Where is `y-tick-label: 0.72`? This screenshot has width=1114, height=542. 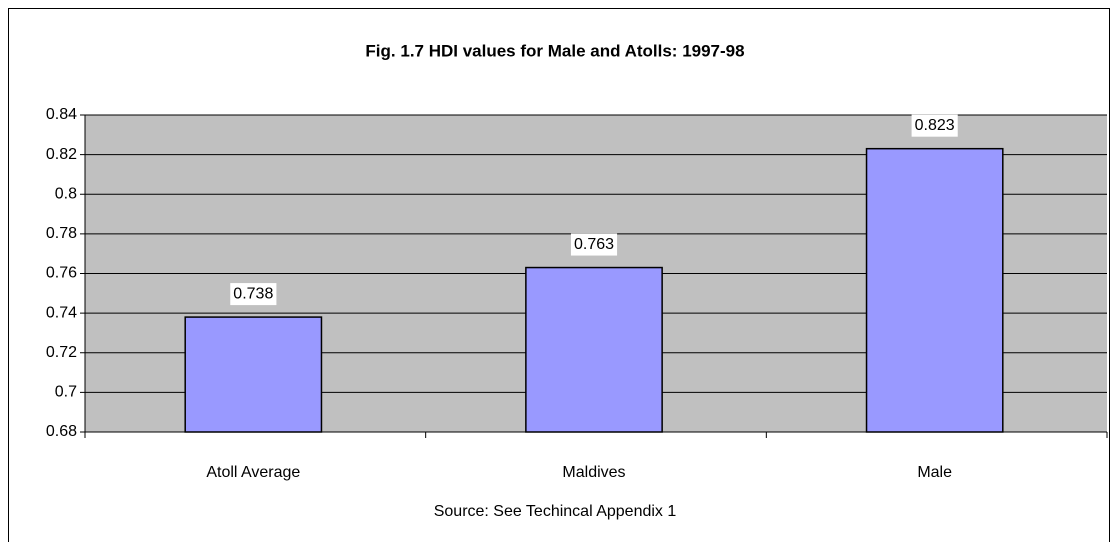 y-tick-label: 0.72 is located at coordinates (61, 352).